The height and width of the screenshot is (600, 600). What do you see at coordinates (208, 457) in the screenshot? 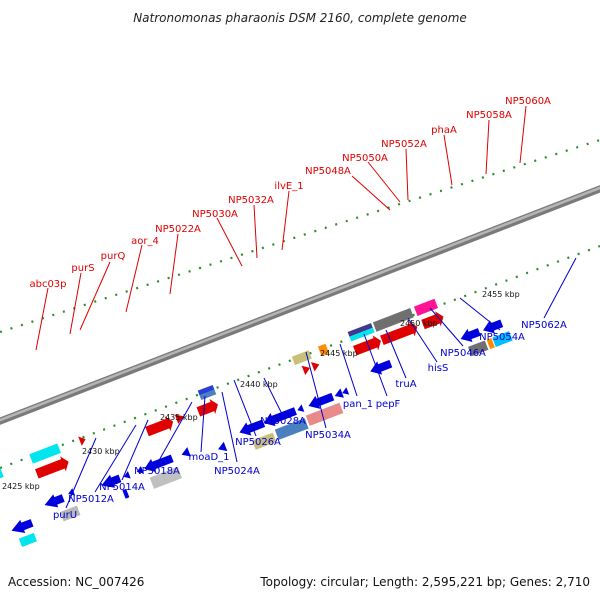
I see `gene-label-moaD_1: moaD_1` at bounding box center [208, 457].